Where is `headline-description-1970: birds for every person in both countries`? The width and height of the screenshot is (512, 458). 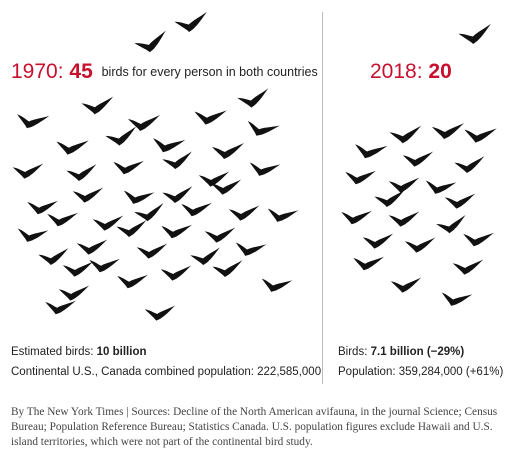
headline-description-1970: birds for every person in both countries is located at coordinates (209, 72).